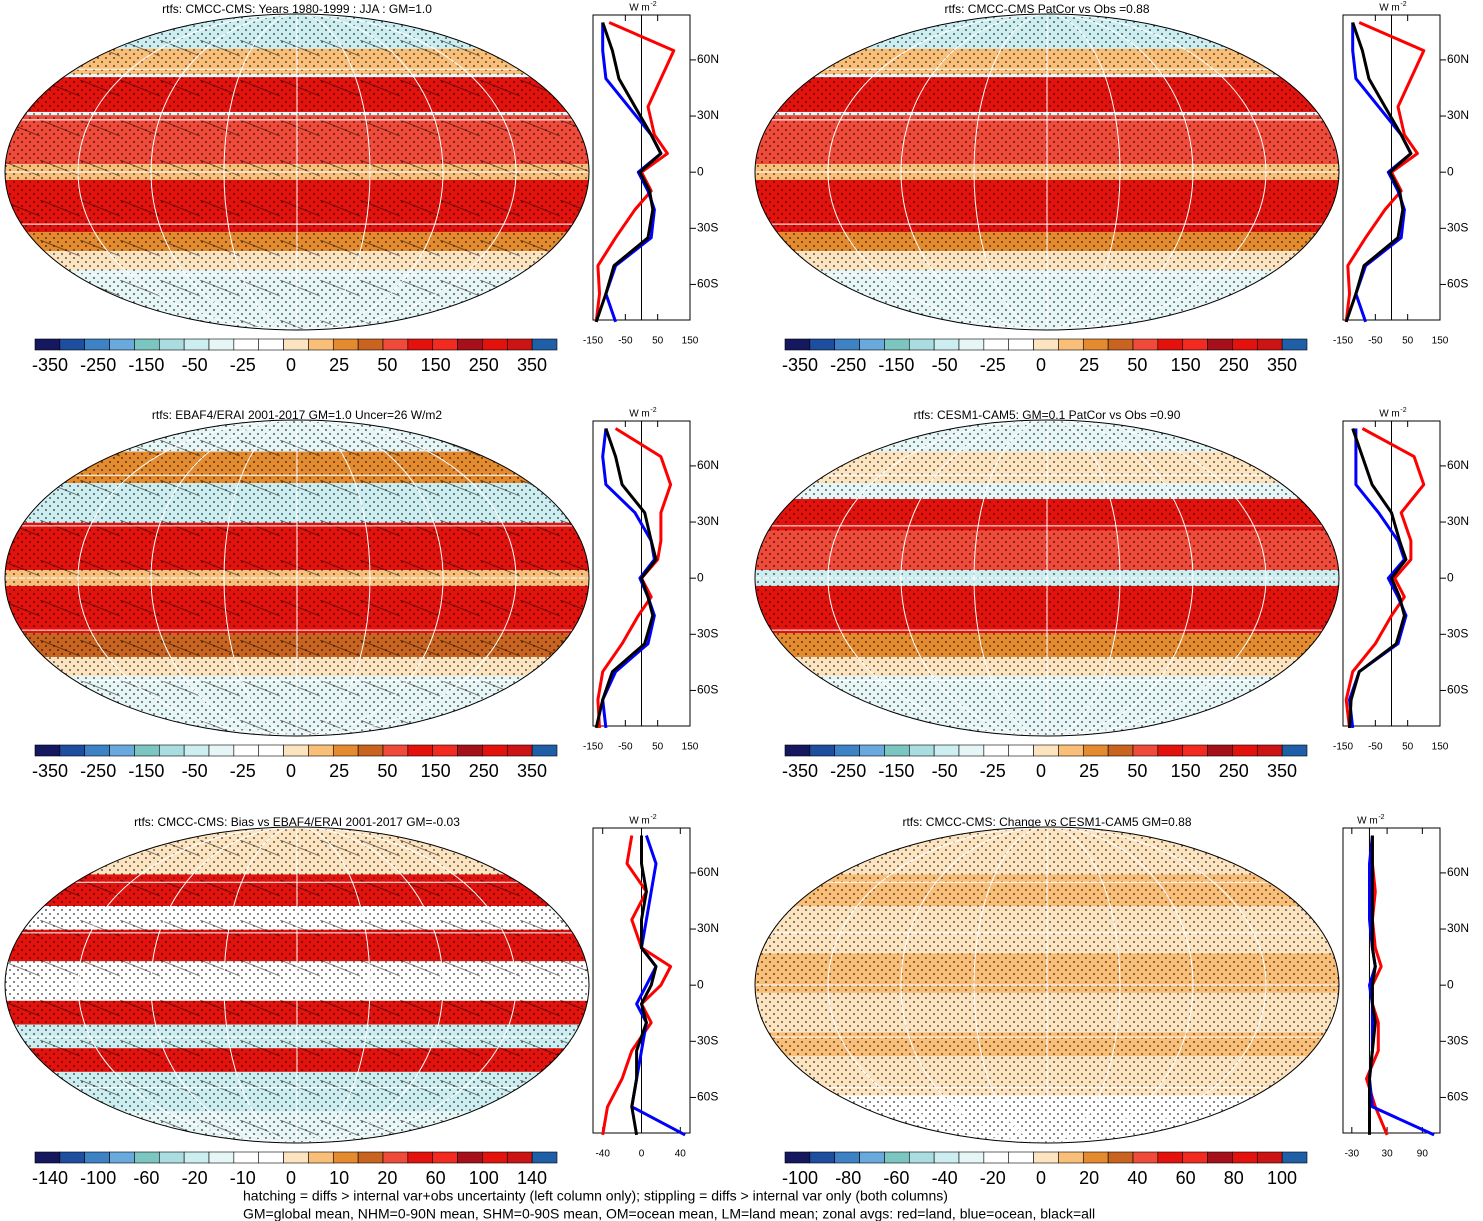 This screenshot has height=1221, width=1483. I want to click on colorbar-label: -50, so click(945, 365).